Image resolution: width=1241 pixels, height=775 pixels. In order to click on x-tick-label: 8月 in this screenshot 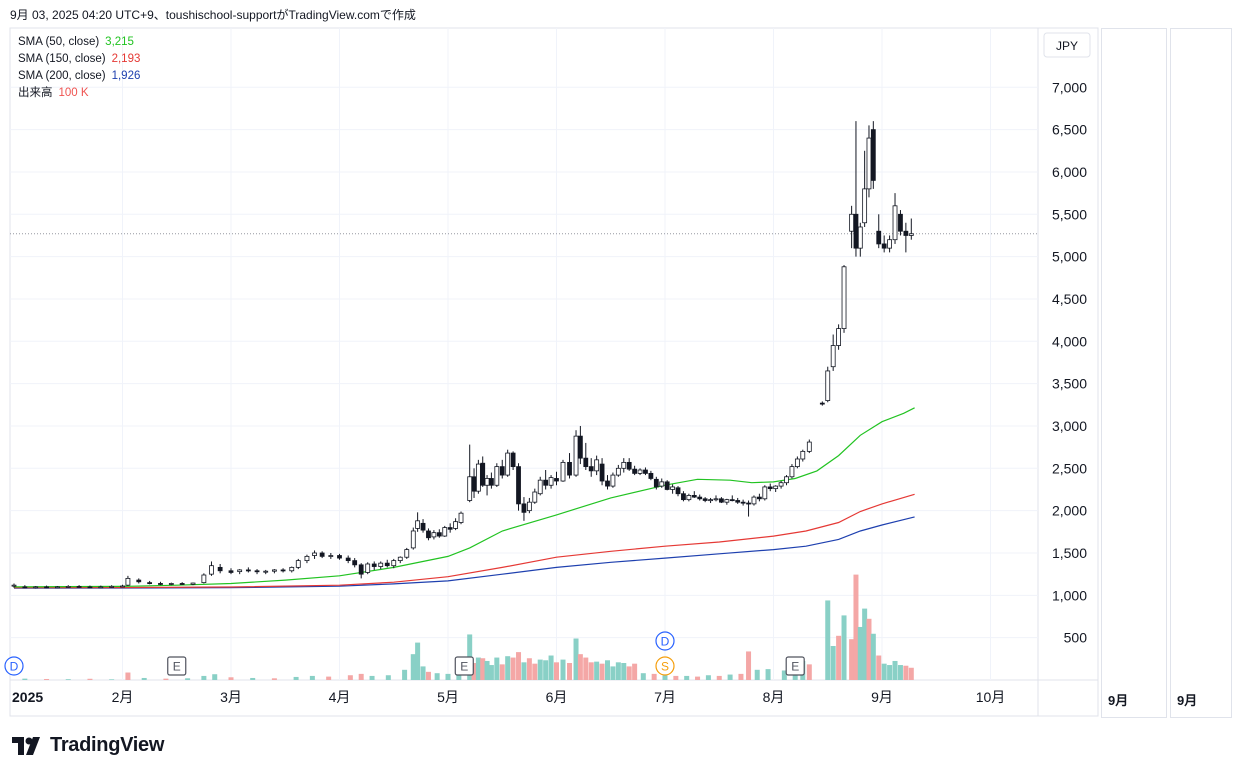, I will do `click(774, 697)`.